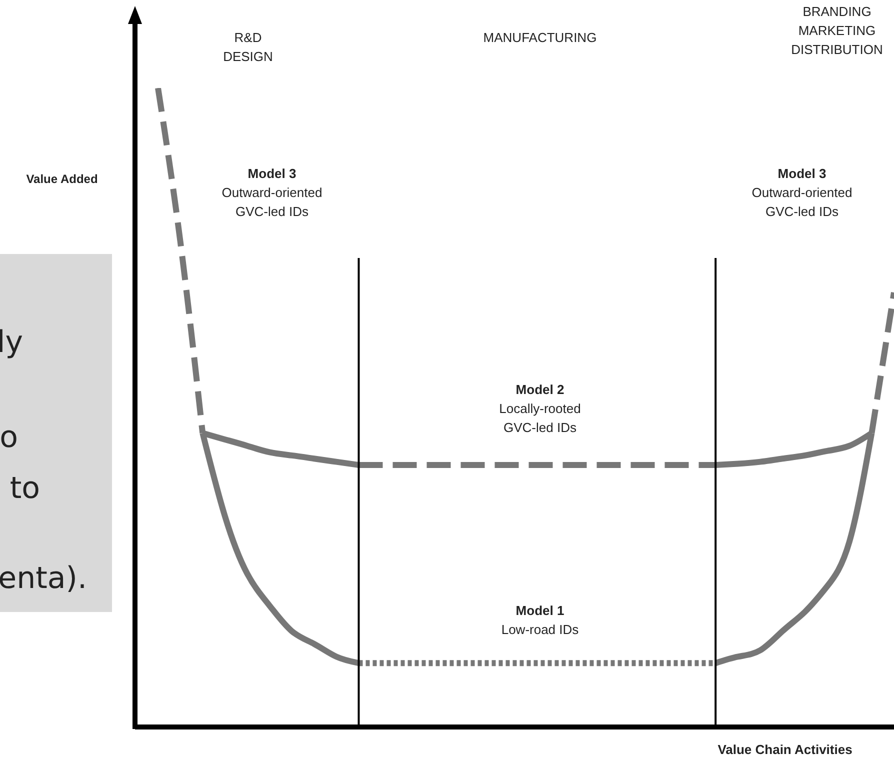  What do you see at coordinates (785, 749) in the screenshot?
I see `x-axis-title: Value Chain Activities` at bounding box center [785, 749].